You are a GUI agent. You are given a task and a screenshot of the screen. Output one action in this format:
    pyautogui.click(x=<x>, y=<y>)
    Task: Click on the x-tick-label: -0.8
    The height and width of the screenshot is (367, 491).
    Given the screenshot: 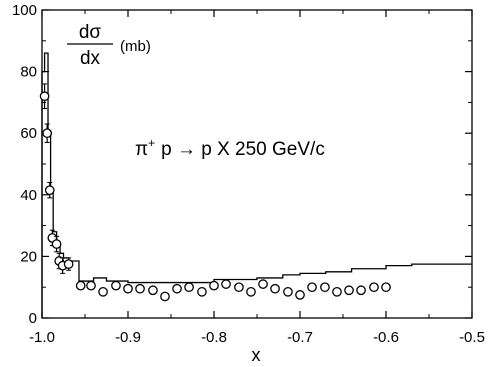 What is the action you would take?
    pyautogui.click(x=214, y=337)
    